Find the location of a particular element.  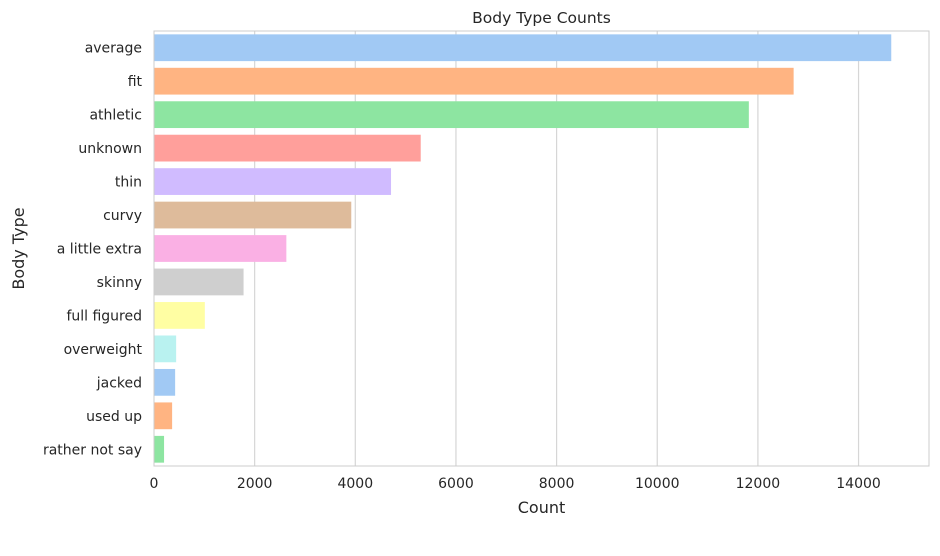

bar-overweight is located at coordinates (165, 349).